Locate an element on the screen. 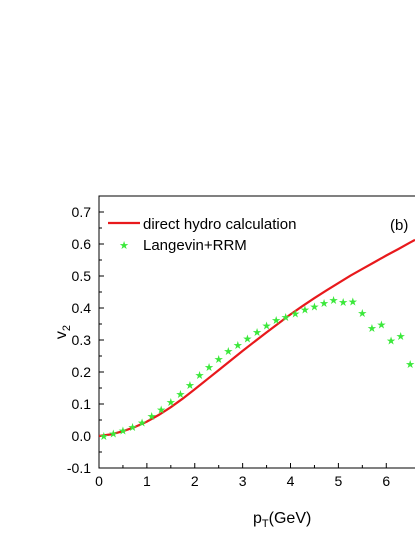  x-tick-label: 2 is located at coordinates (195, 481).